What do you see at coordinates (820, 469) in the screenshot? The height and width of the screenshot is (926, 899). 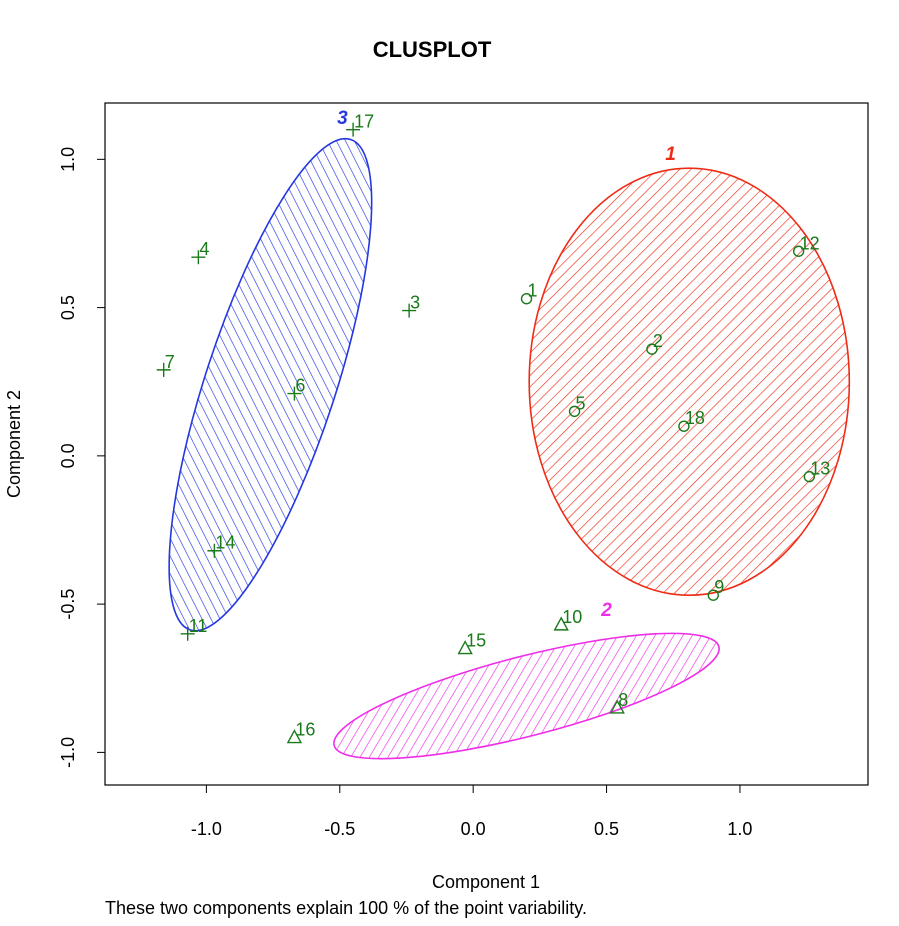 I see `point-label-13: 13` at bounding box center [820, 469].